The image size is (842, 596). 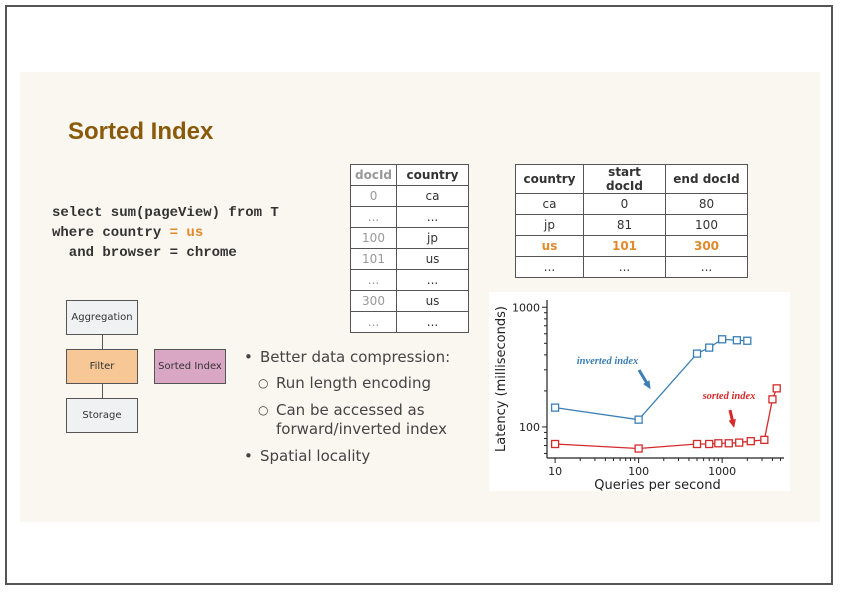 What do you see at coordinates (624, 225) in the screenshot?
I see `table-cell: 81` at bounding box center [624, 225].